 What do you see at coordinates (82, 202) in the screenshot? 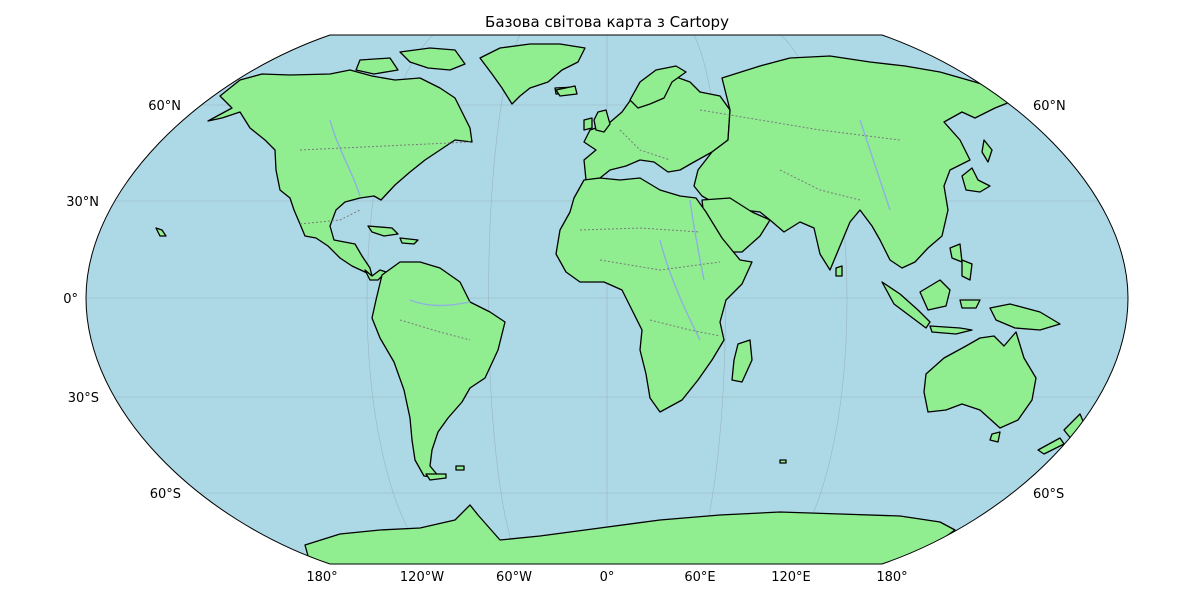
I see `lat-label: 30°N` at bounding box center [82, 202].